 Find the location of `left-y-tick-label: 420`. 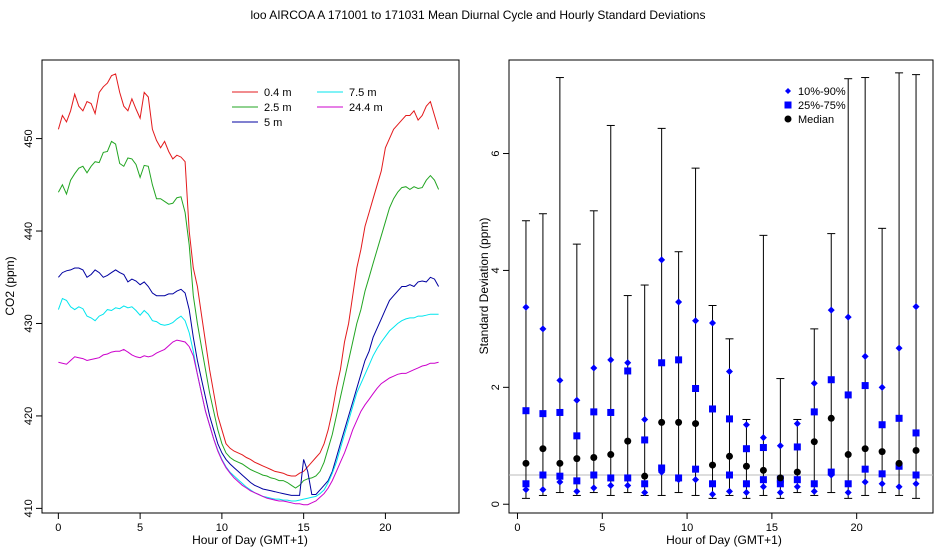

left-y-tick-label: 420 is located at coordinates (29, 416).